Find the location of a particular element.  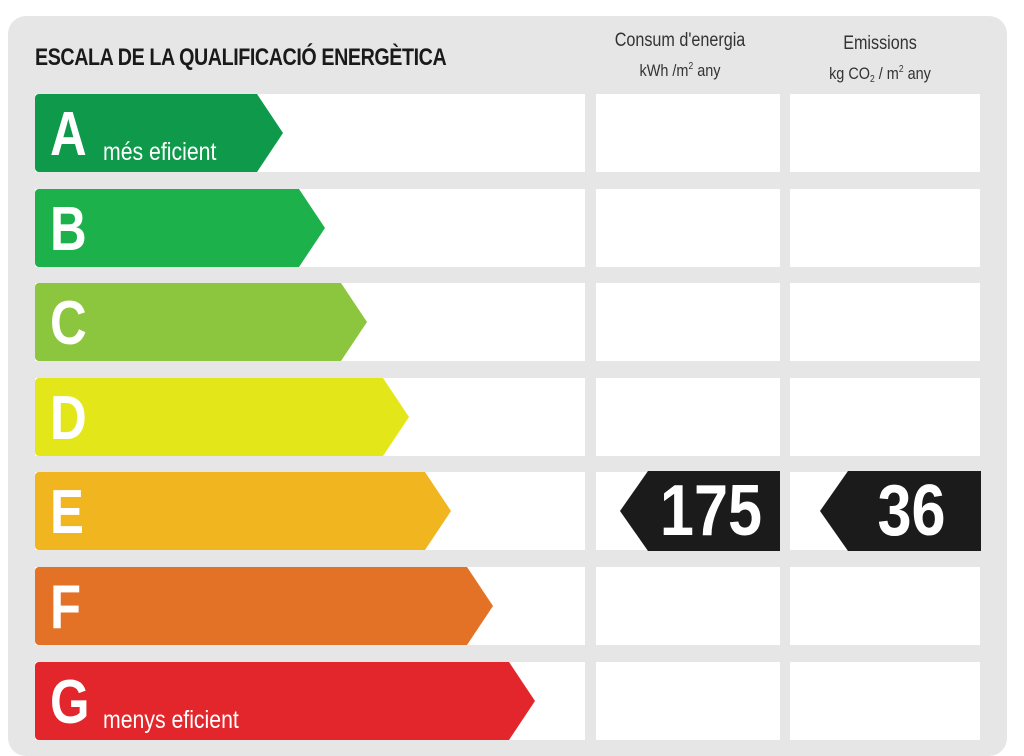

rating-letter-a: A is located at coordinates (68, 134).